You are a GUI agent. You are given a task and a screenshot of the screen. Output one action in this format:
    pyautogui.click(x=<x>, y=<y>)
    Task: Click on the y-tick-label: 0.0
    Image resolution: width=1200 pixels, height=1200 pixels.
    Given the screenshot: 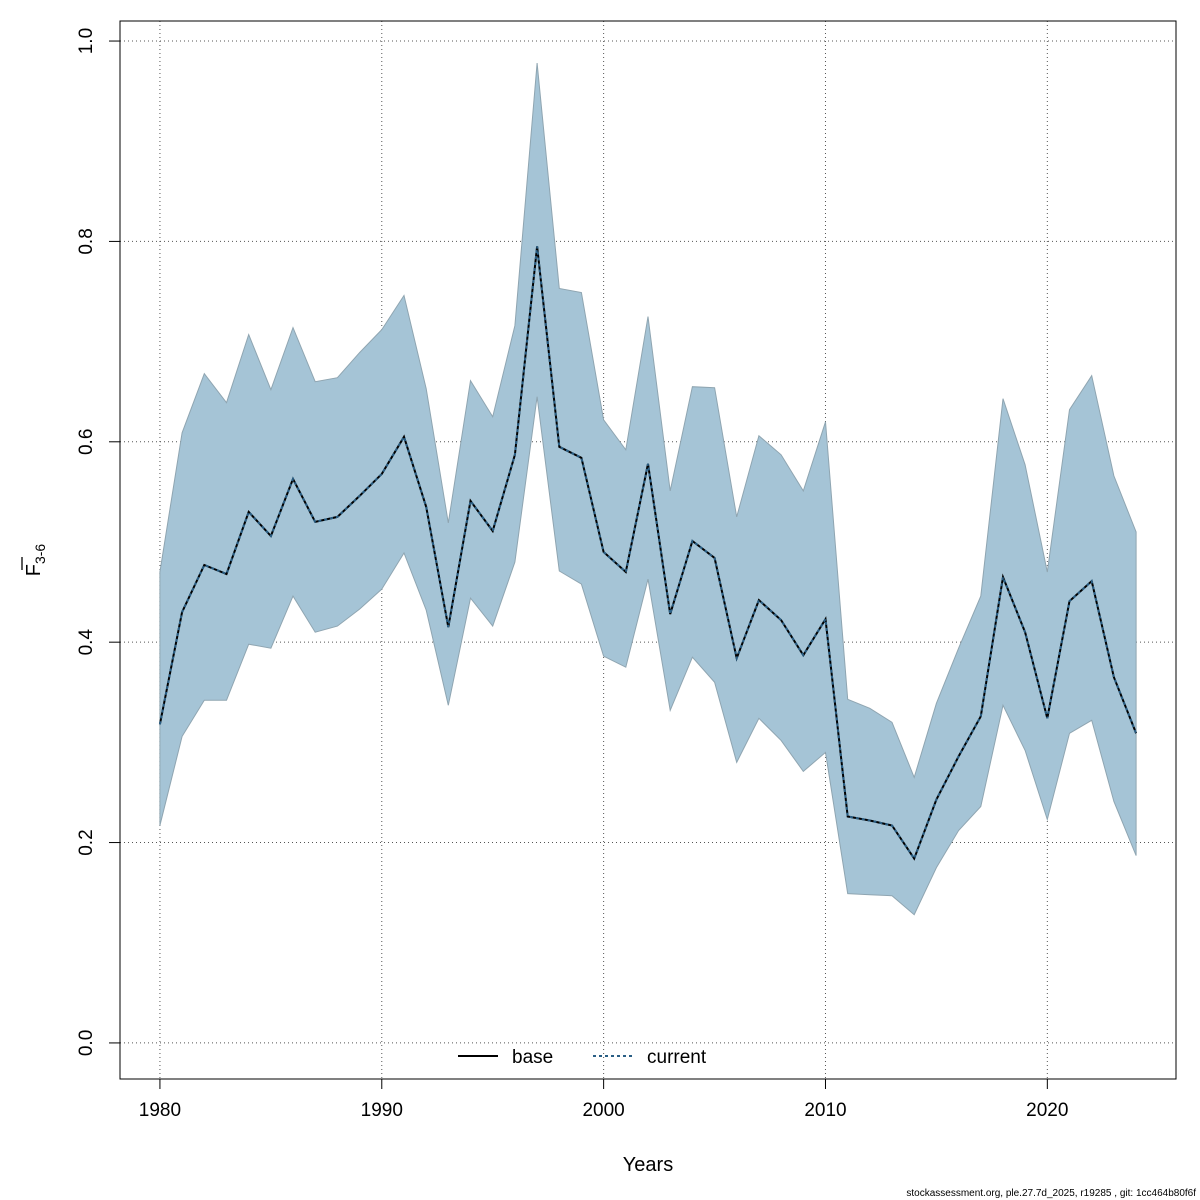 What is the action you would take?
    pyautogui.click(x=86, y=1043)
    